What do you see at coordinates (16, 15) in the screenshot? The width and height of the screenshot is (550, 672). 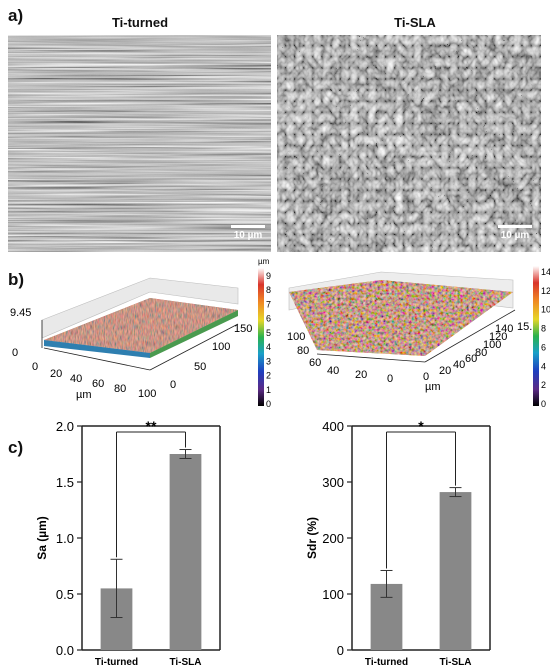 I see `panel-label-a: a)` at bounding box center [16, 15].